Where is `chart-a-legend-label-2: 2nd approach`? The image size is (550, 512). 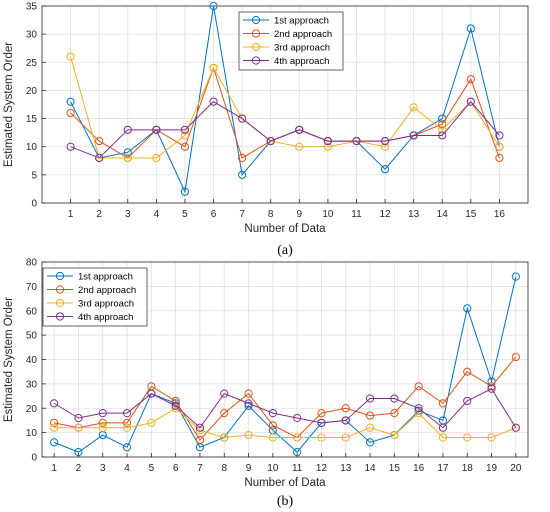
chart-a-legend-label-2: 2nd approach is located at coordinates (303, 34).